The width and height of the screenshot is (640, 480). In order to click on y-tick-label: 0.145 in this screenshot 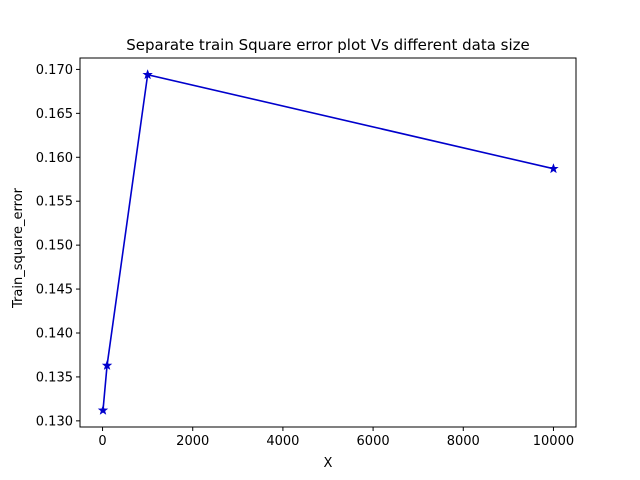, I will do `click(54, 290)`.